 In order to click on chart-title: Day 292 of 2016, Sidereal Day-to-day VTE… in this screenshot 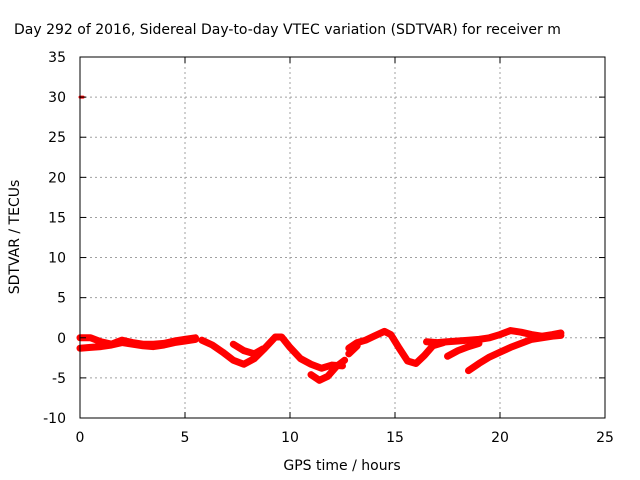, I will do `click(287, 30)`.